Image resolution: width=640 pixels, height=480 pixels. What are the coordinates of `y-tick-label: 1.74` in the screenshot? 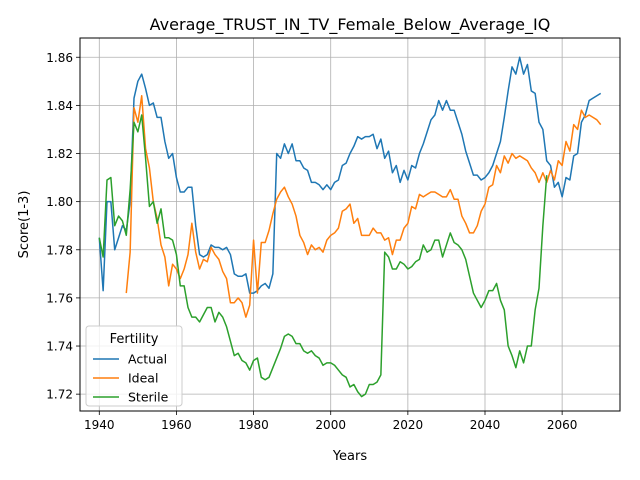 It's located at (59, 347).